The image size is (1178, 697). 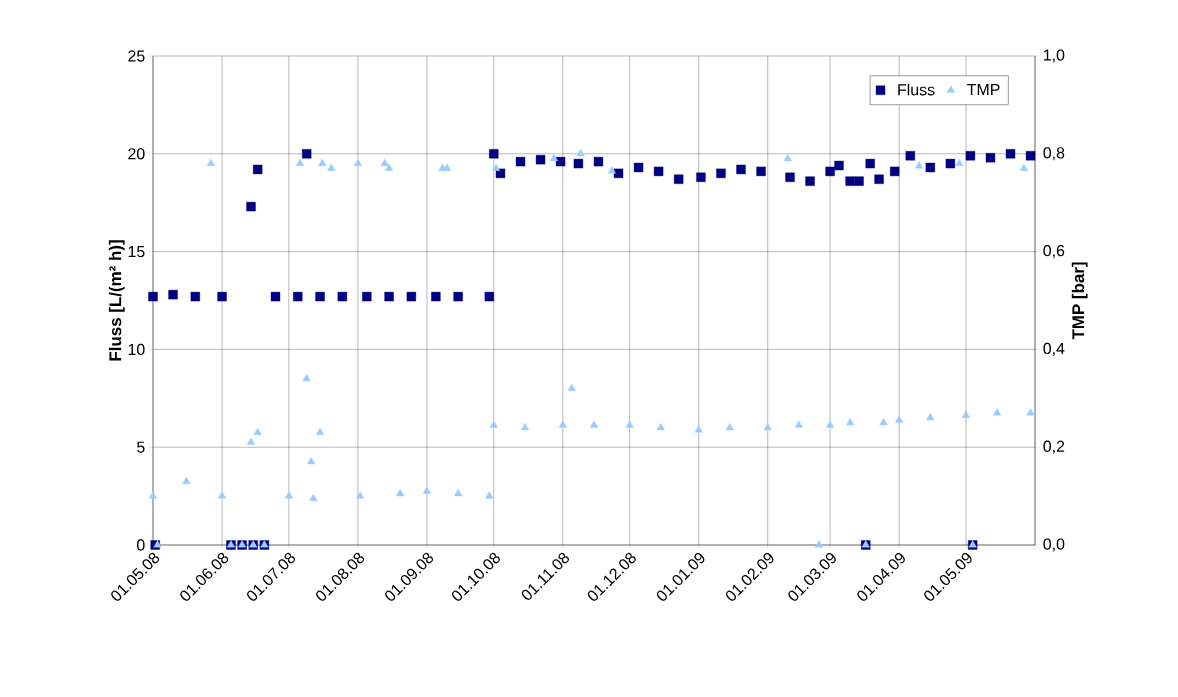 What do you see at coordinates (1079, 301) in the screenshot?
I see `y2-axis-title: TMP [bar]` at bounding box center [1079, 301].